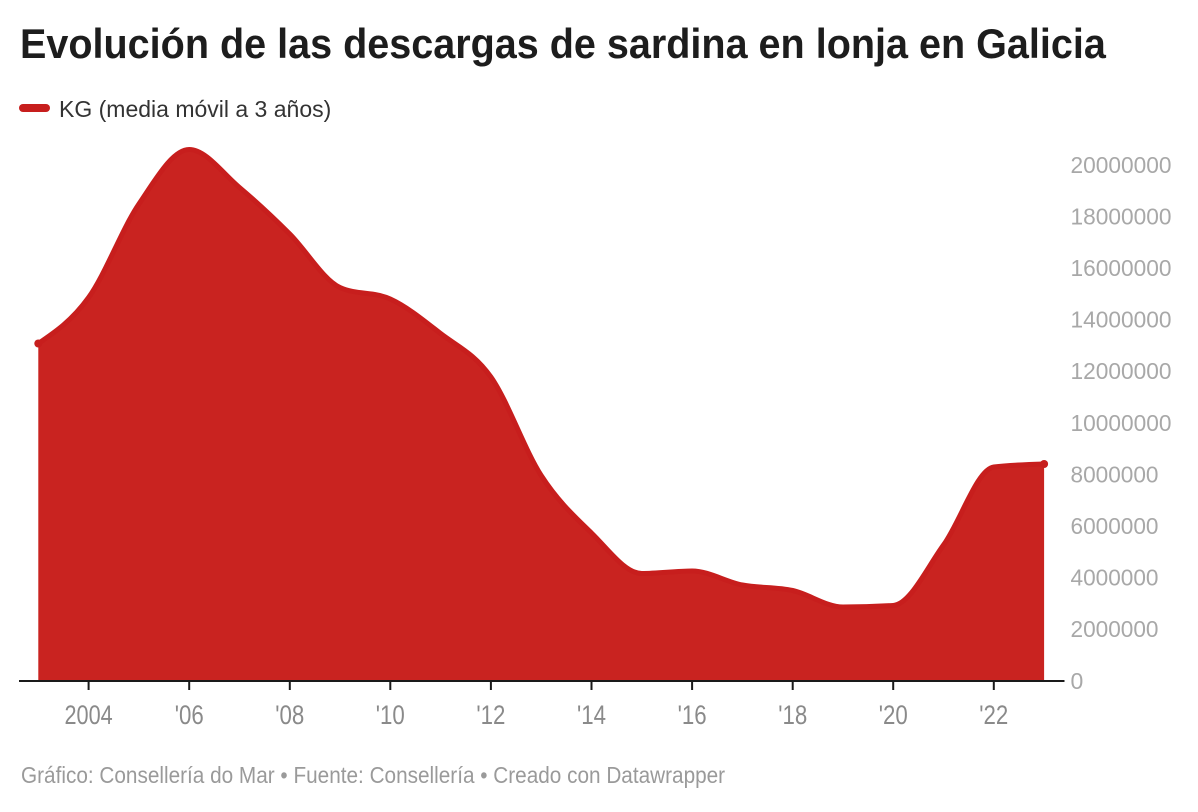 This screenshot has height=812, width=1198. What do you see at coordinates (1115, 578) in the screenshot?
I see `svg-text: 4000000` at bounding box center [1115, 578].